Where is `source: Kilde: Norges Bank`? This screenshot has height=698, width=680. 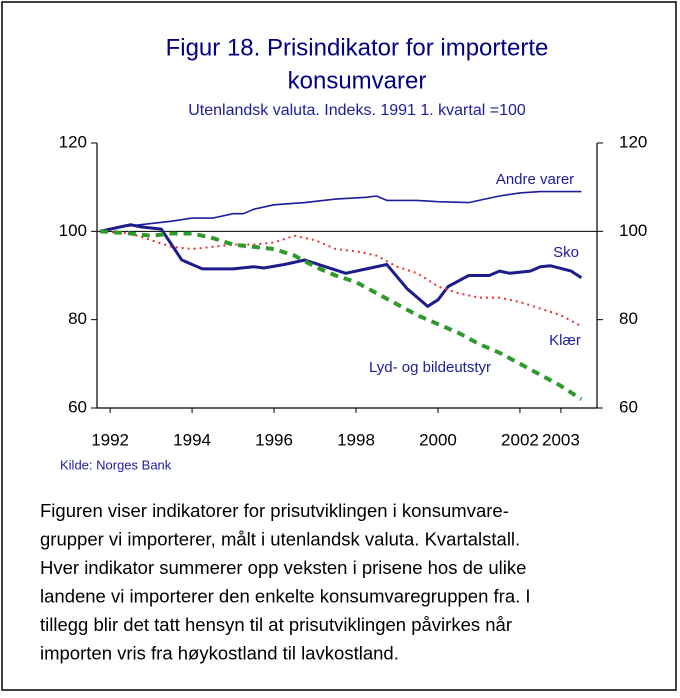
source: Kilde: Norges Bank is located at coordinates (116, 464).